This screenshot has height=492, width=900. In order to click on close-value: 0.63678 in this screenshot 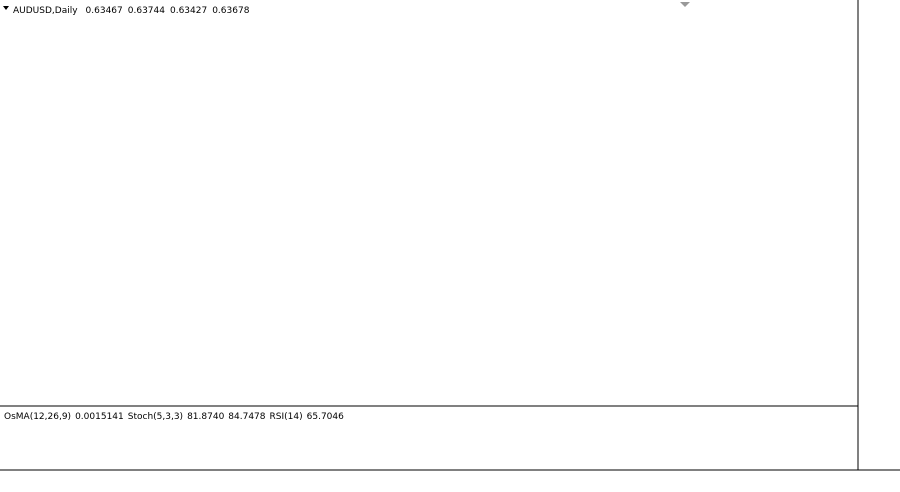, I will do `click(230, 11)`.